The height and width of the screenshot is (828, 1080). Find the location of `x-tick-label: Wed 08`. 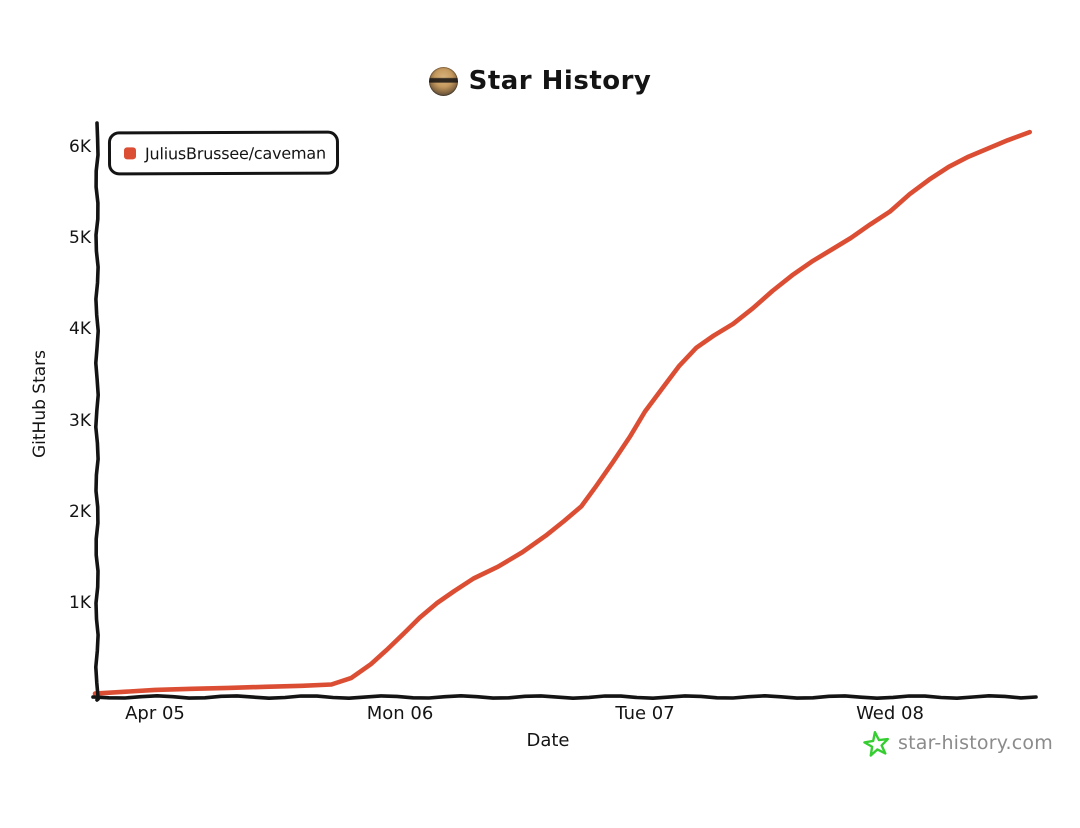

x-tick-label: Wed 08 is located at coordinates (890, 713).